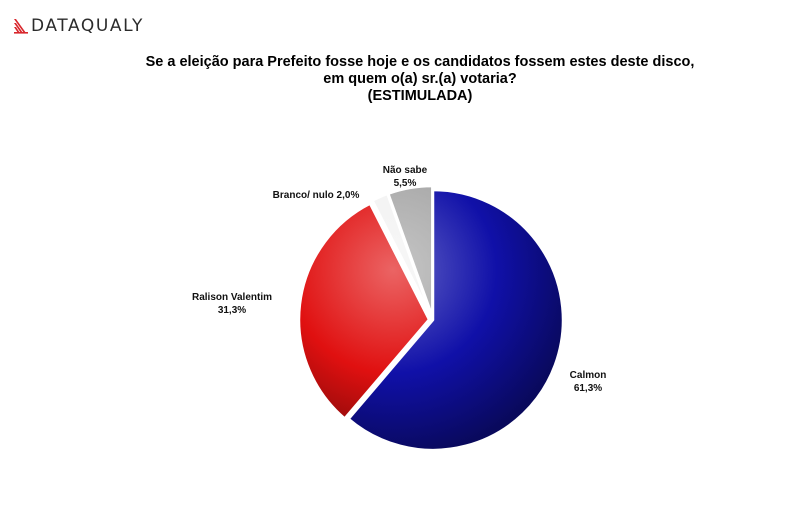 The height and width of the screenshot is (509, 794). What do you see at coordinates (456, 320) in the screenshot?
I see `pie-slice-calmon` at bounding box center [456, 320].